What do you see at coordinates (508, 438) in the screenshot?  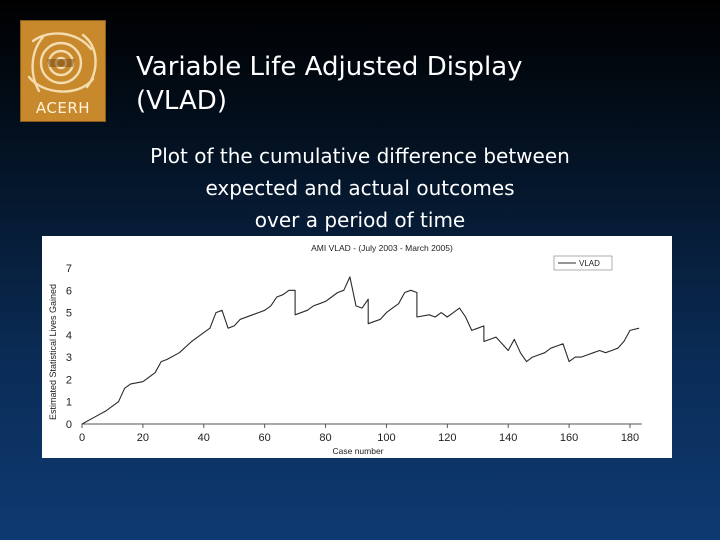 I see `x-tick-label: 140` at bounding box center [508, 438].